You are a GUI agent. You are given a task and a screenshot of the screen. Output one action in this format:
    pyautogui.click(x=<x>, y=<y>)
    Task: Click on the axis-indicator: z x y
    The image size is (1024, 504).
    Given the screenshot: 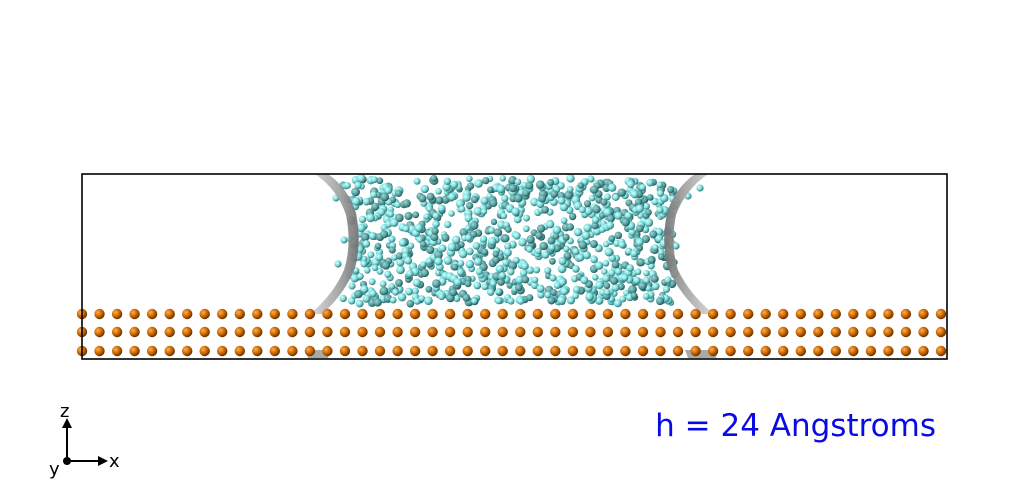 What is the action you would take?
    pyautogui.click(x=84, y=440)
    